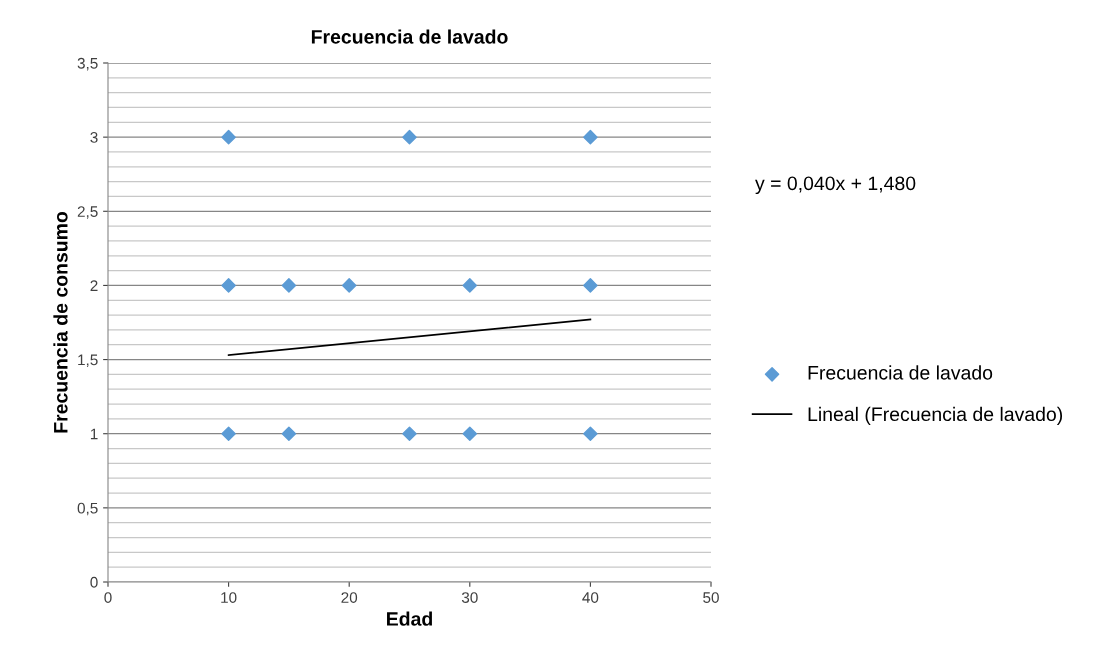 The image size is (1118, 665). What do you see at coordinates (590, 597) in the screenshot?
I see `x-tick-label: 40` at bounding box center [590, 597].